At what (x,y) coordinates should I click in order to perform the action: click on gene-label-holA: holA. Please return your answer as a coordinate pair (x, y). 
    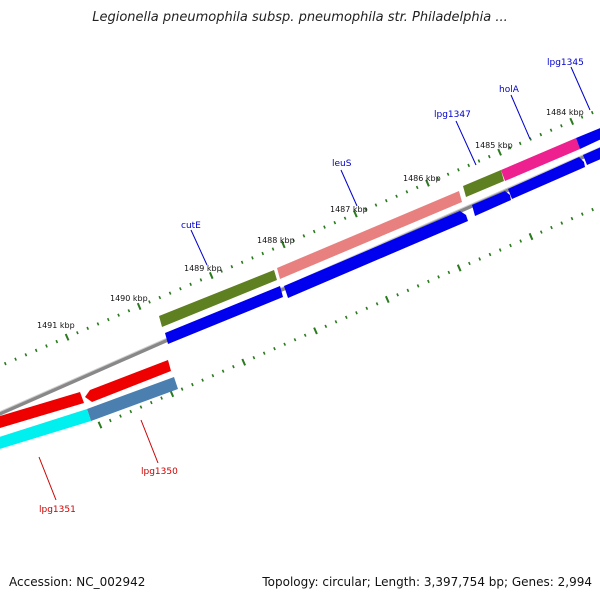
    Looking at the image, I should click on (509, 90).